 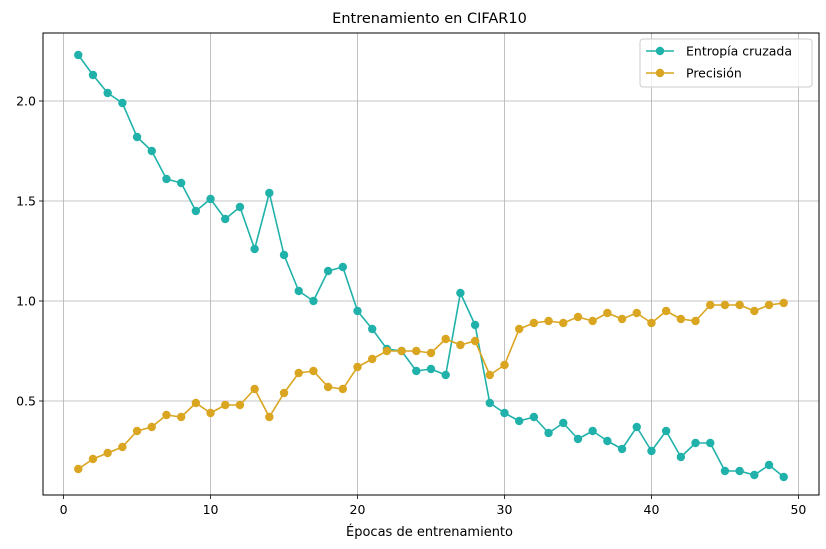 What do you see at coordinates (26, 401) in the screenshot?
I see `y-tick-label: 0.5` at bounding box center [26, 401].